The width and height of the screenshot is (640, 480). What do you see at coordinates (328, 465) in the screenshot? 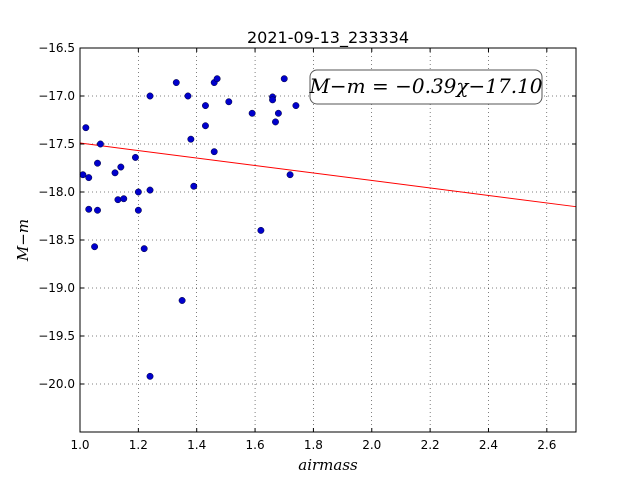
I see `x-axis-label: airmass` at bounding box center [328, 465].